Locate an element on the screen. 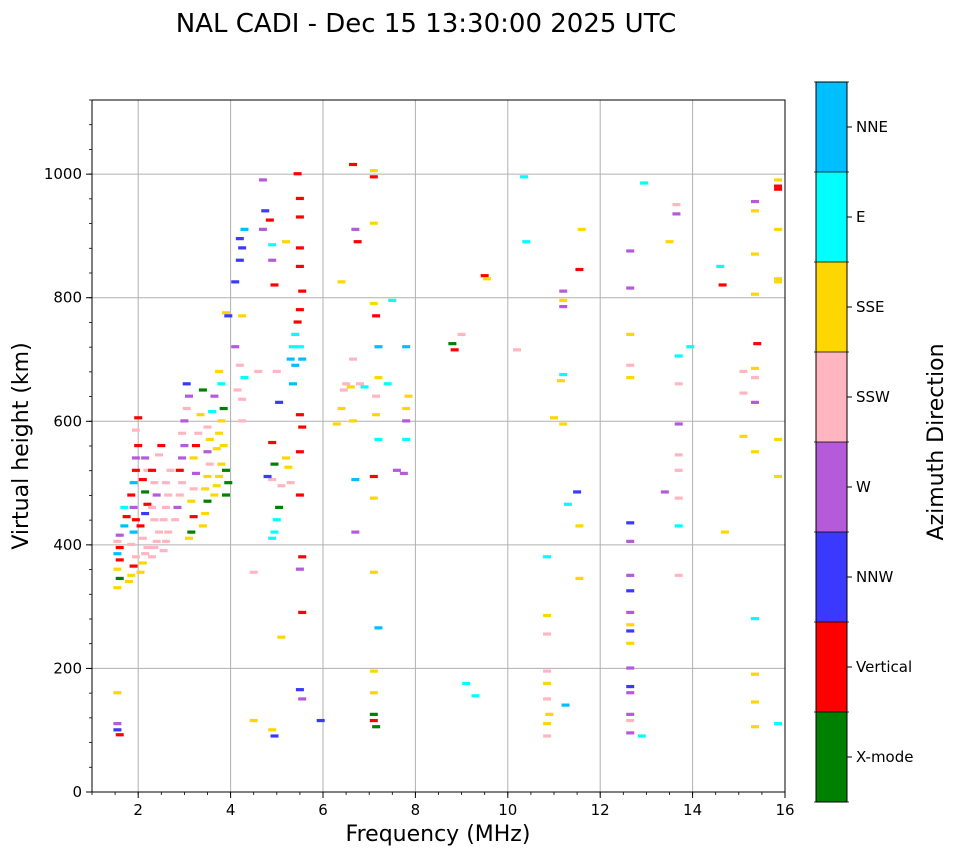 The width and height of the screenshot is (958, 857). colorbar-label: X-mode is located at coordinates (884, 757).